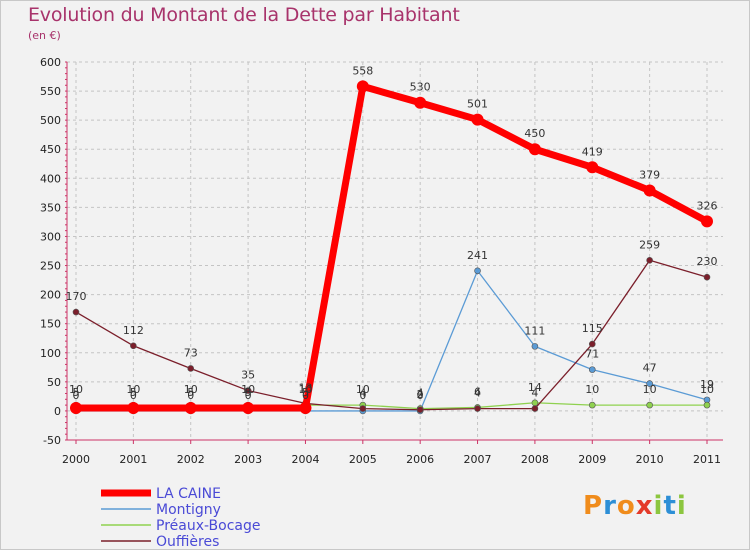 Image resolution: width=750 pixels, height=550 pixels. What do you see at coordinates (50, 178) in the screenshot?
I see `y-tick-label: 400` at bounding box center [50, 178].